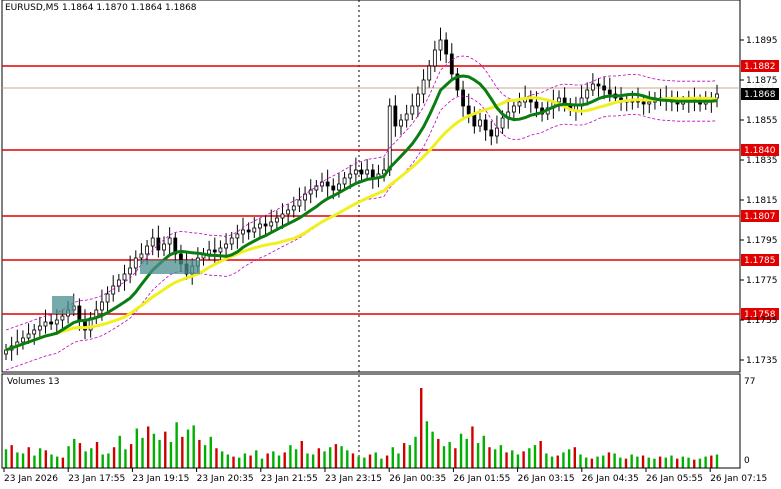  What do you see at coordinates (126, 287) in the screenshot?
I see `highlight-boxes` at bounding box center [126, 287].